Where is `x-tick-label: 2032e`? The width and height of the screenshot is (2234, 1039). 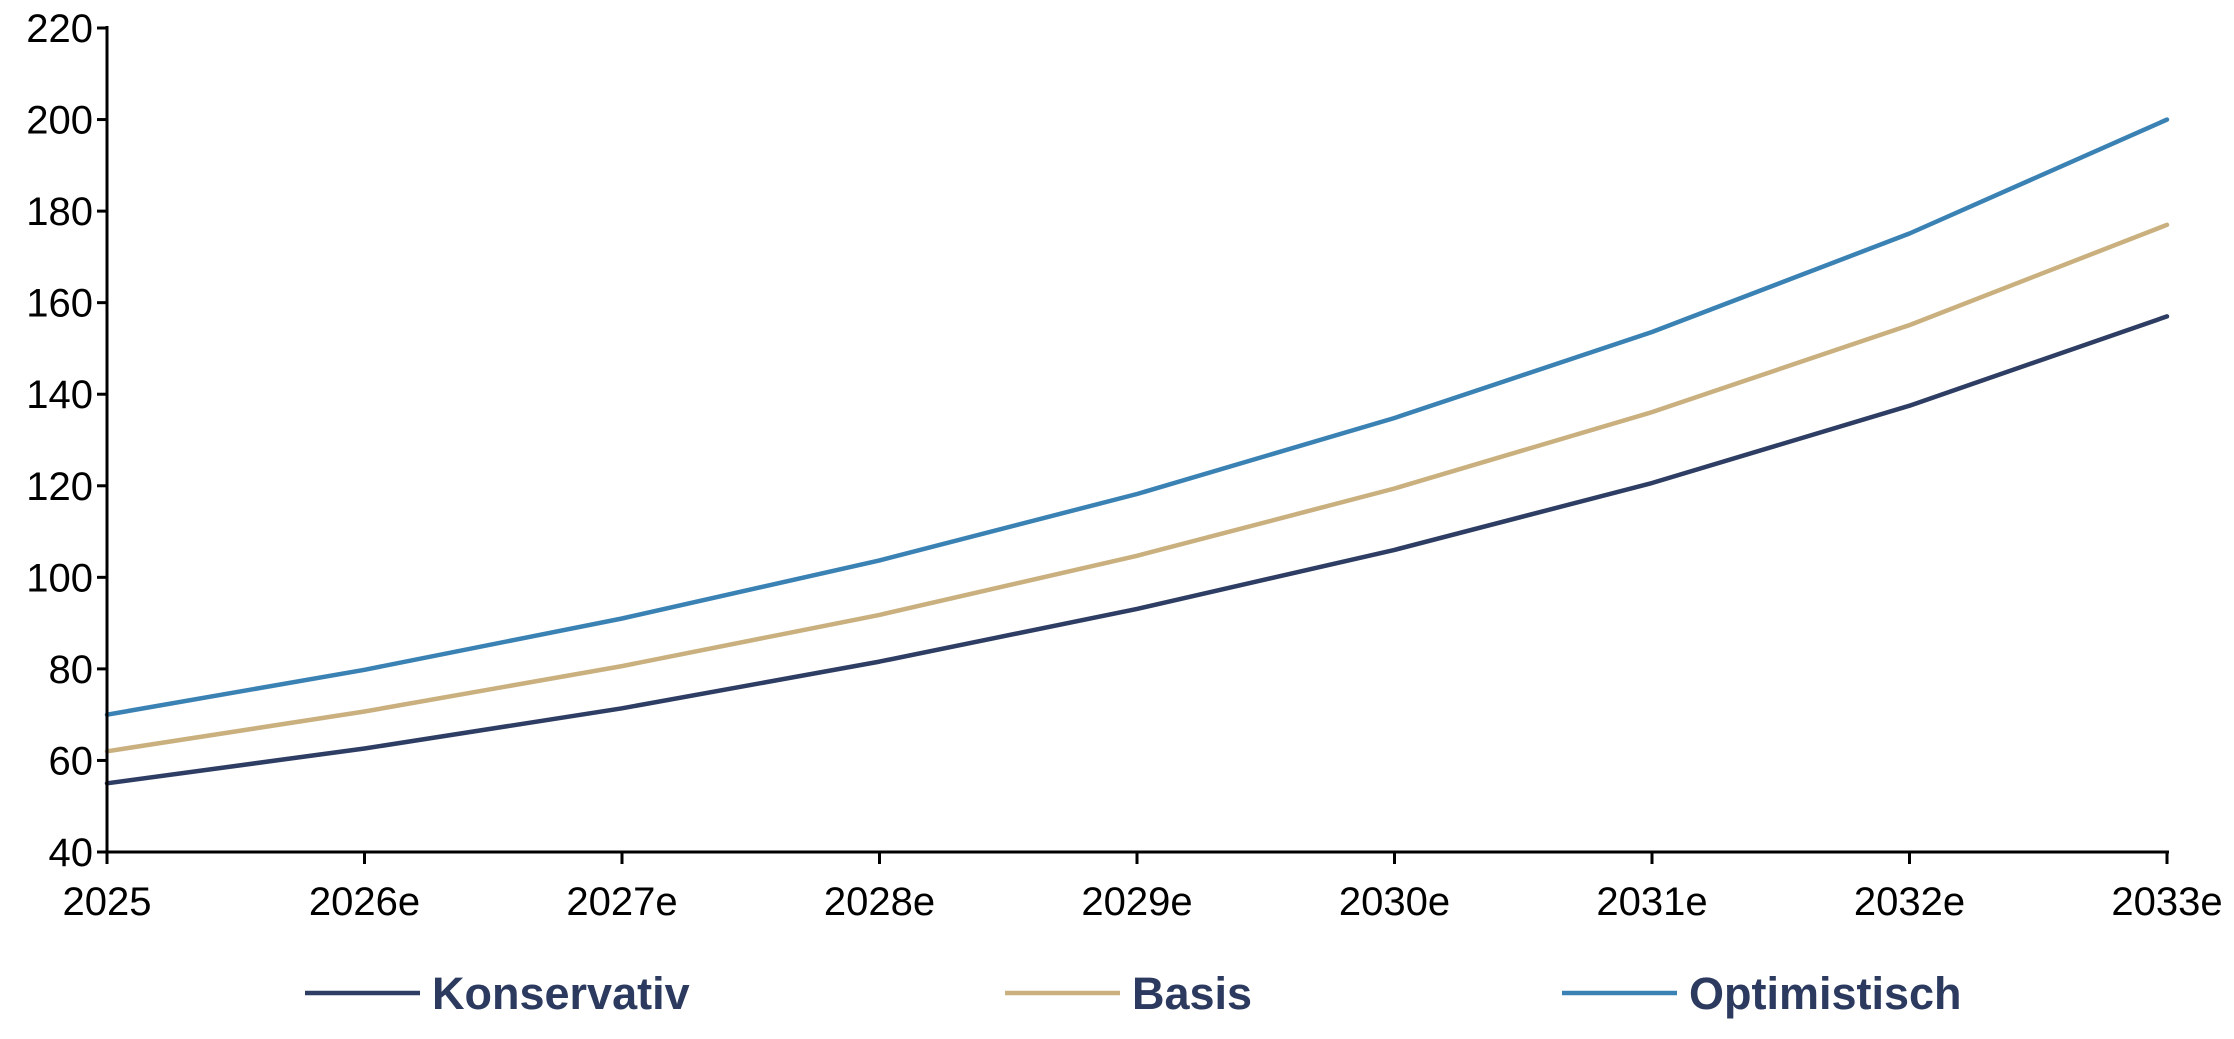 x-tick-label: 2032e is located at coordinates (1909, 902).